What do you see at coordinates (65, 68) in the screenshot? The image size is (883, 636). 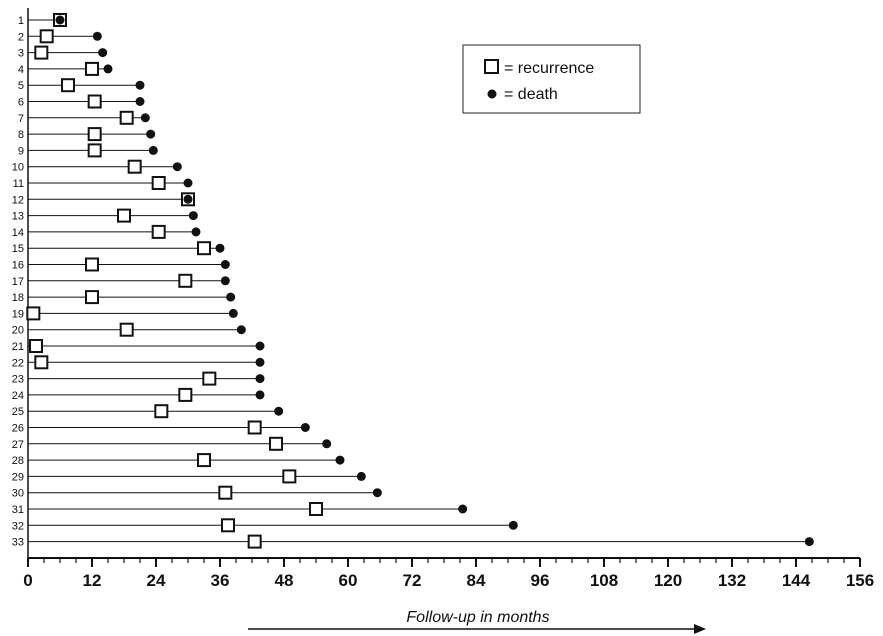 I see `patient-row: 4` at bounding box center [65, 68].